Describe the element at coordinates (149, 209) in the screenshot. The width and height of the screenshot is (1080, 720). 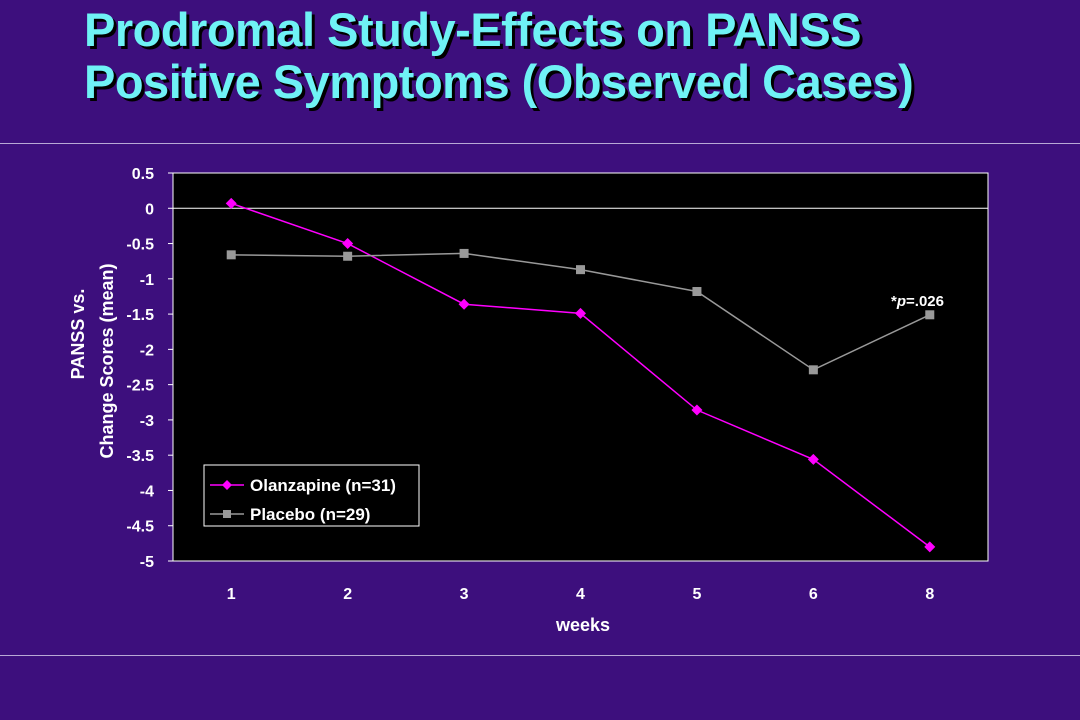
I see `y-tick-label: 0` at that location.